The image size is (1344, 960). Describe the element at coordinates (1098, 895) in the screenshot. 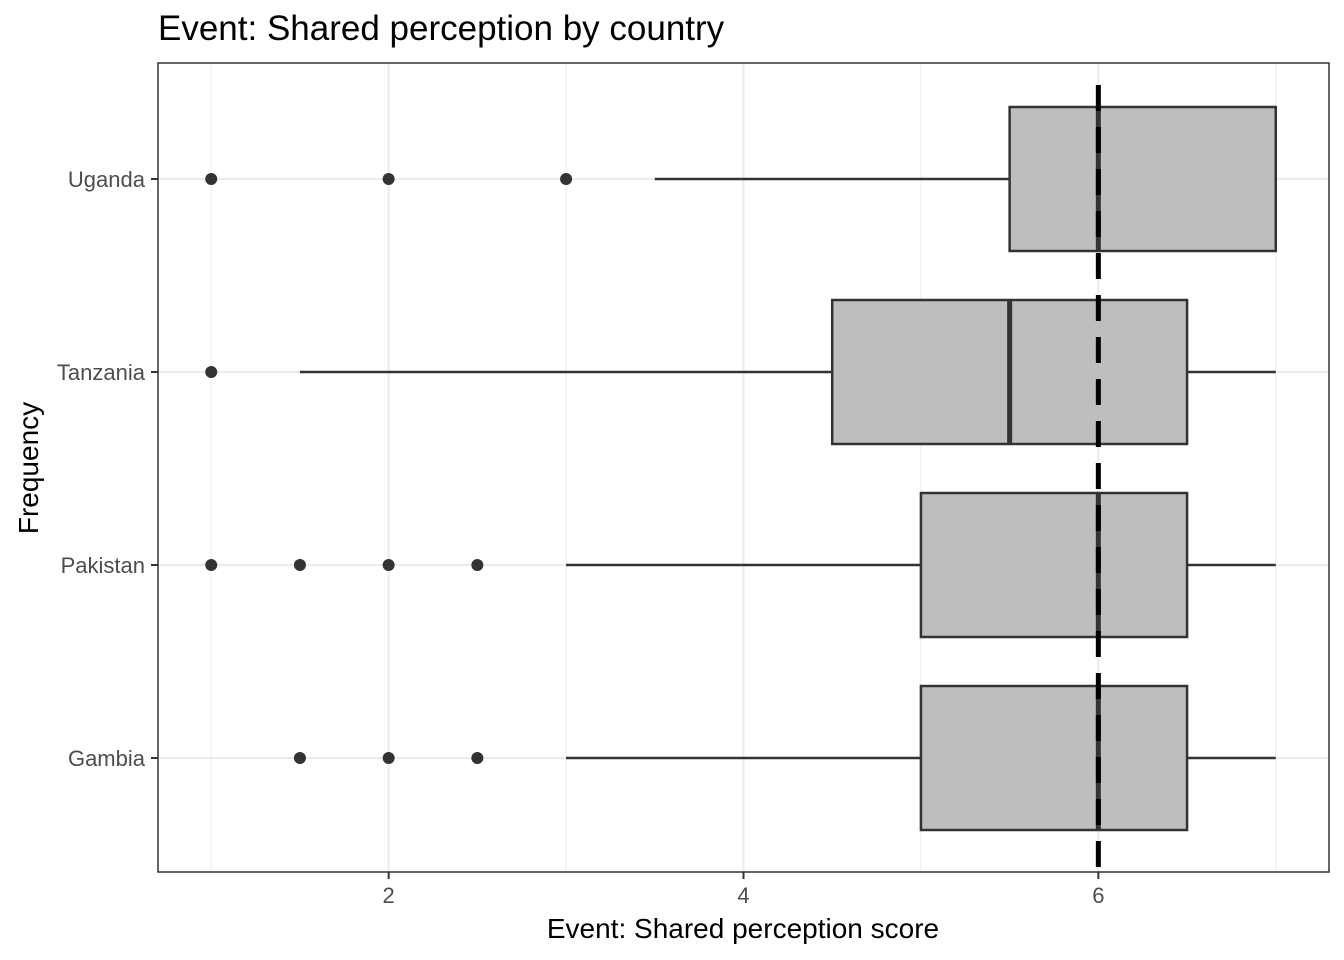

I see `x-tick-label: 6` at that location.